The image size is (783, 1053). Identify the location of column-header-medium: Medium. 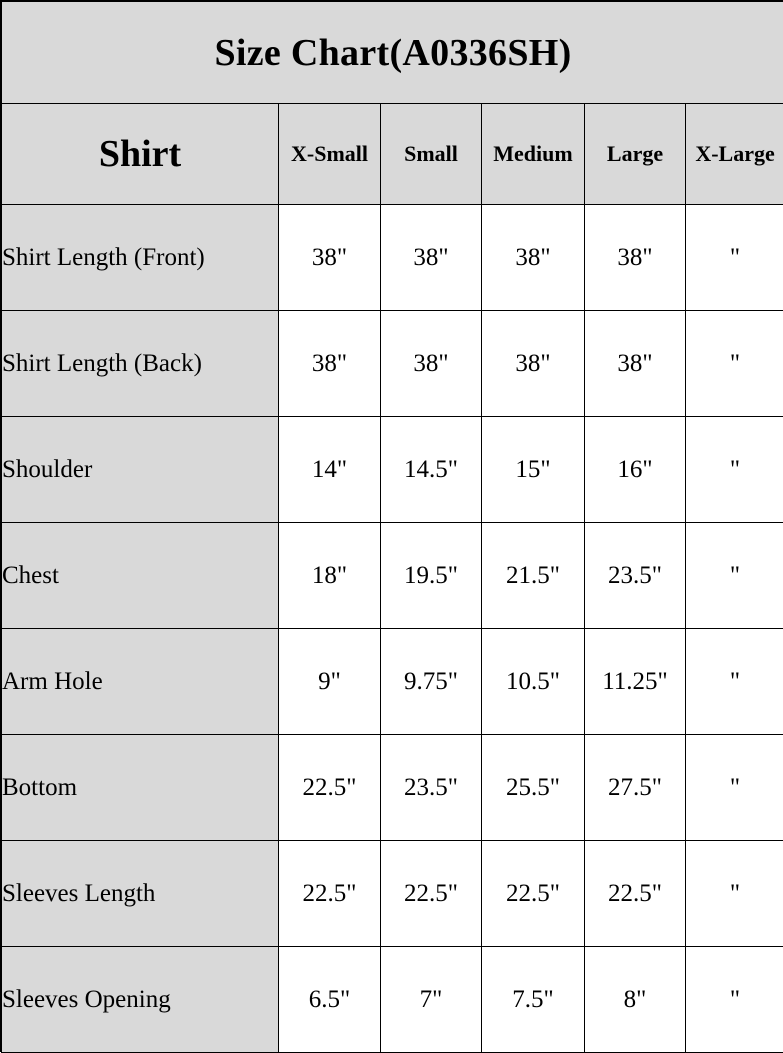
(533, 154).